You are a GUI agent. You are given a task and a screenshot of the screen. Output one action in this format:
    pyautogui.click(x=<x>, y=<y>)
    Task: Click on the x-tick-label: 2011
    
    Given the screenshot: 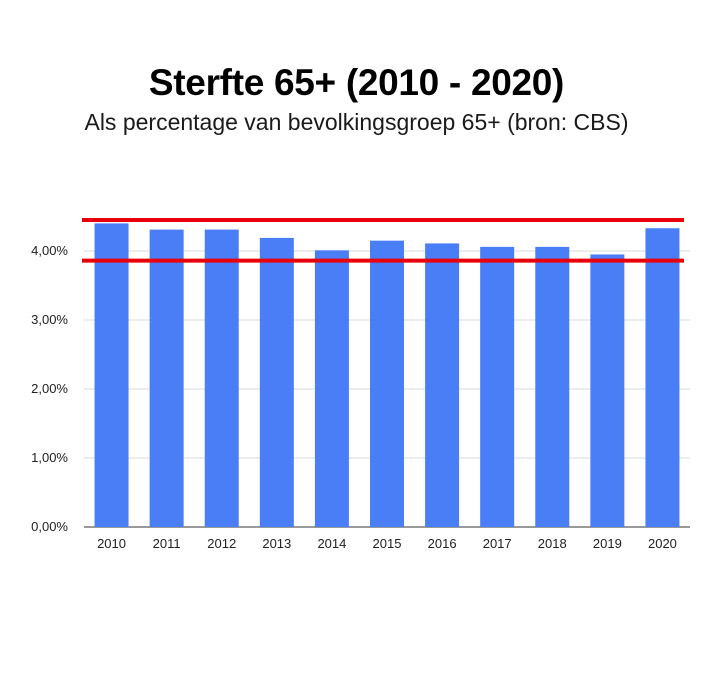 What is the action you would take?
    pyautogui.click(x=167, y=543)
    